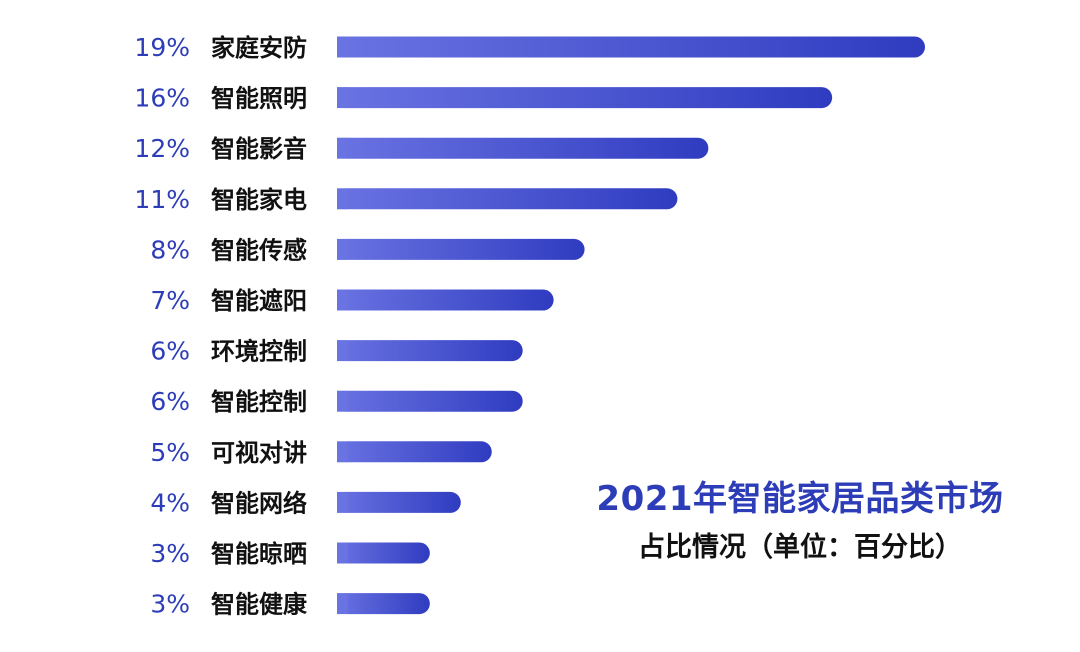 Image resolution: width=1080 pixels, height=652 pixels. What do you see at coordinates (170, 452) in the screenshot?
I see `value-label-8: 5%` at bounding box center [170, 452].